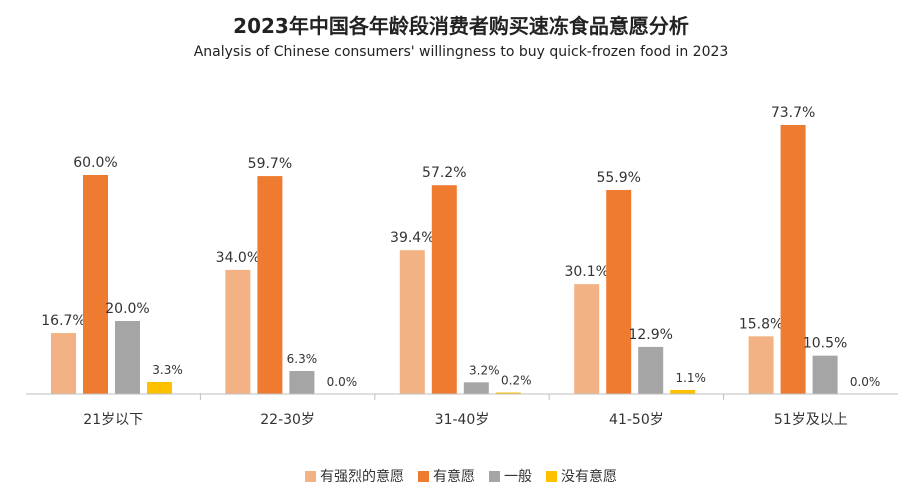 The width and height of the screenshot is (922, 501). What do you see at coordinates (270, 164) in the screenshot?
I see `data-label-2-series-2: 59.7%` at bounding box center [270, 164].